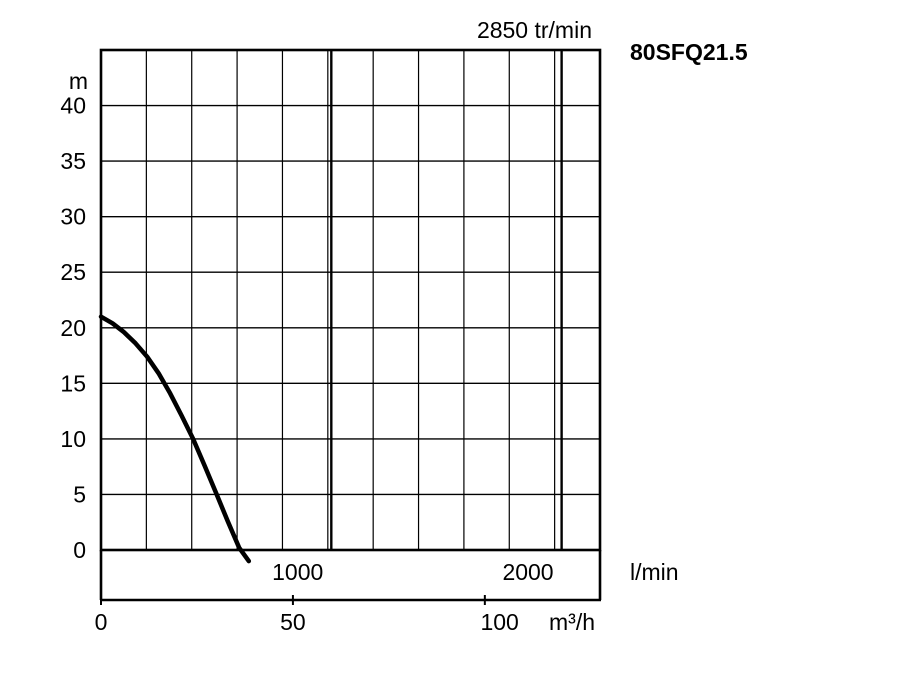 The height and width of the screenshot is (700, 900). I want to click on chart-title: 80SFQ21.5, so click(689, 52).